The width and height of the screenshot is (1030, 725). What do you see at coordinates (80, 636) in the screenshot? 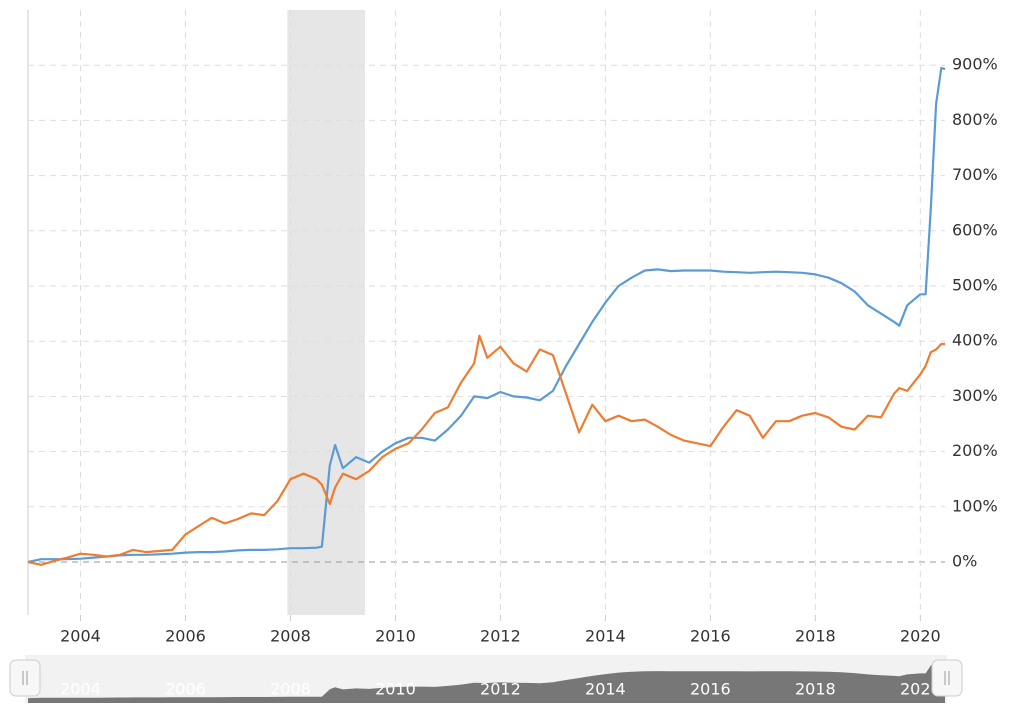
I see `x-tick-label: 2004` at bounding box center [80, 636].